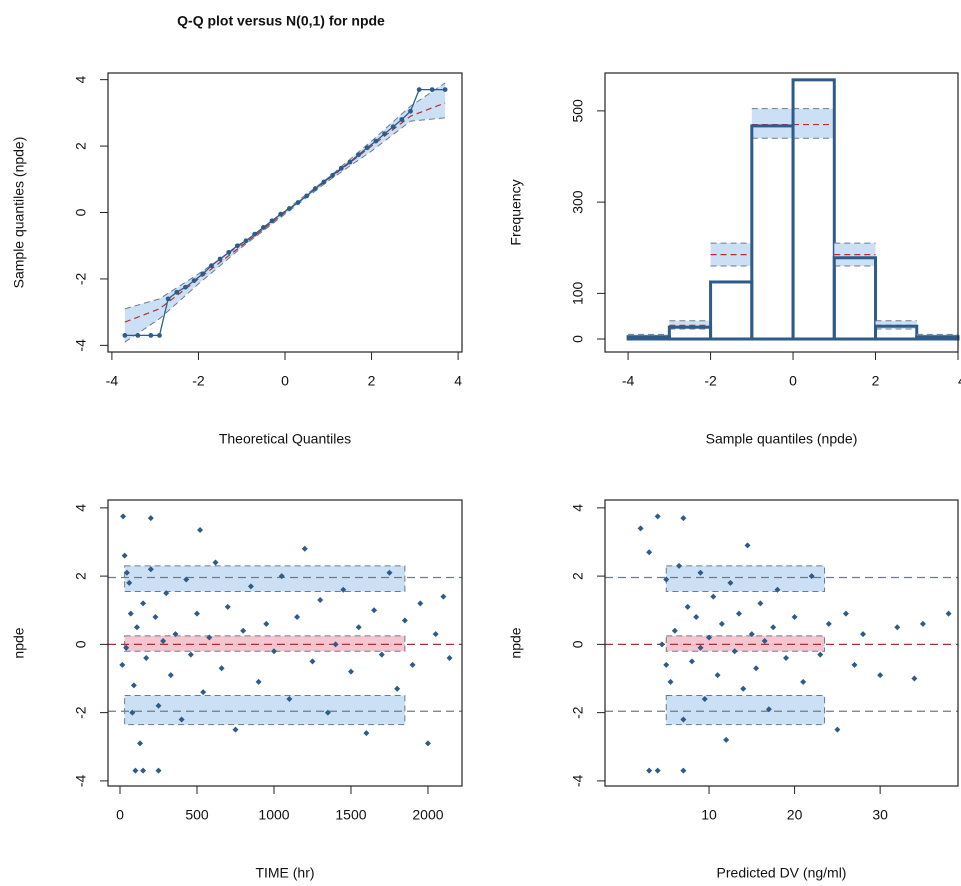 The width and height of the screenshot is (961, 886). Describe the element at coordinates (578, 202) in the screenshot. I see `y-tick-label: 300` at that location.